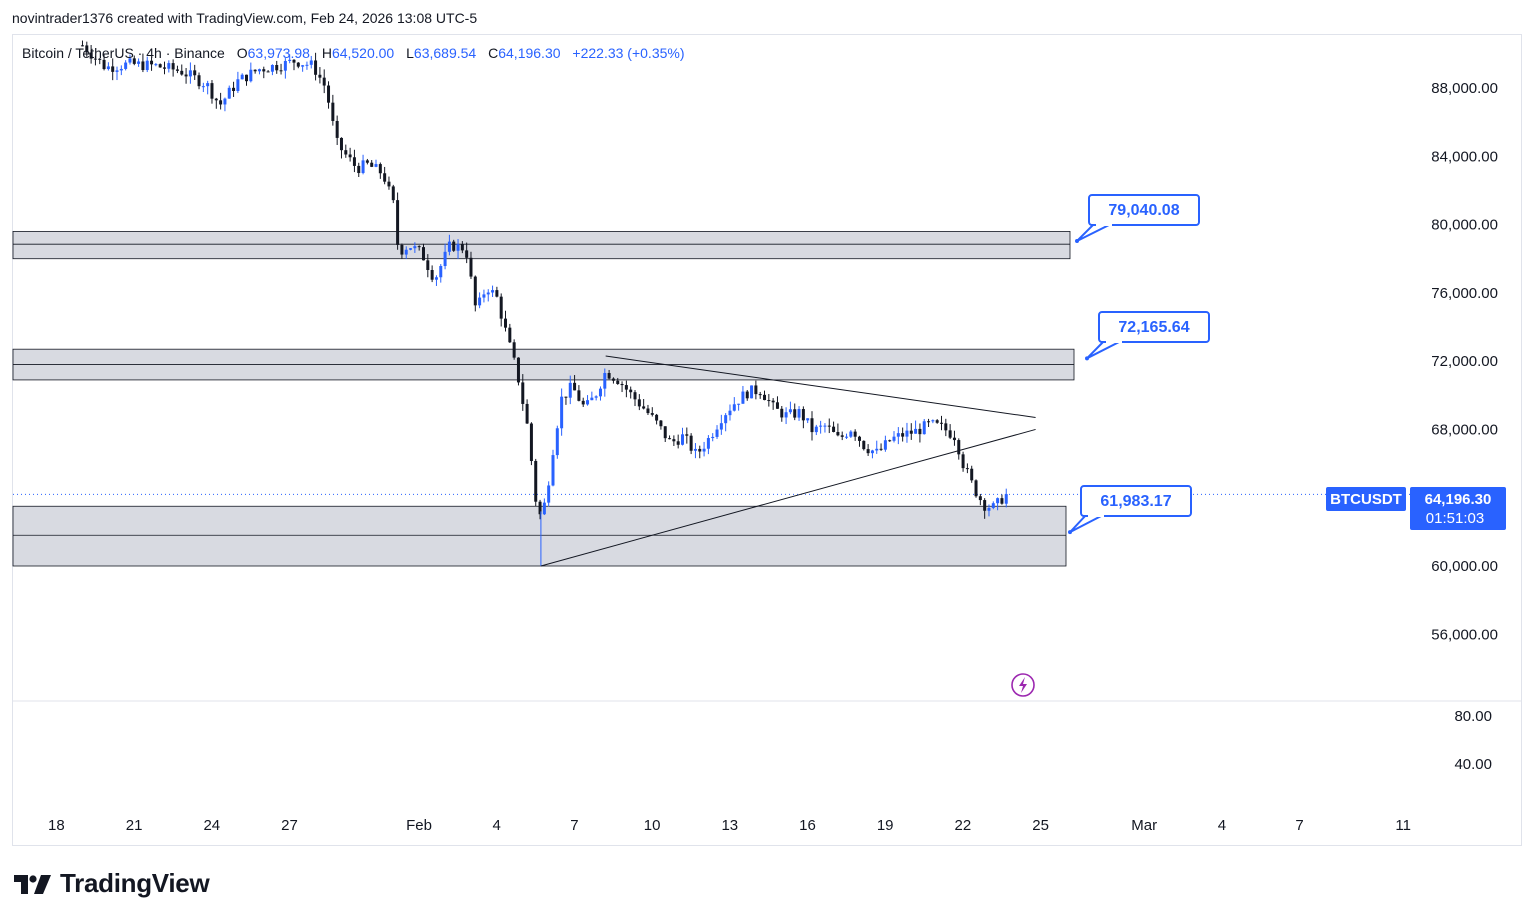 This screenshot has height=920, width=1534. I want to click on callout-gap, so click(1114, 341).